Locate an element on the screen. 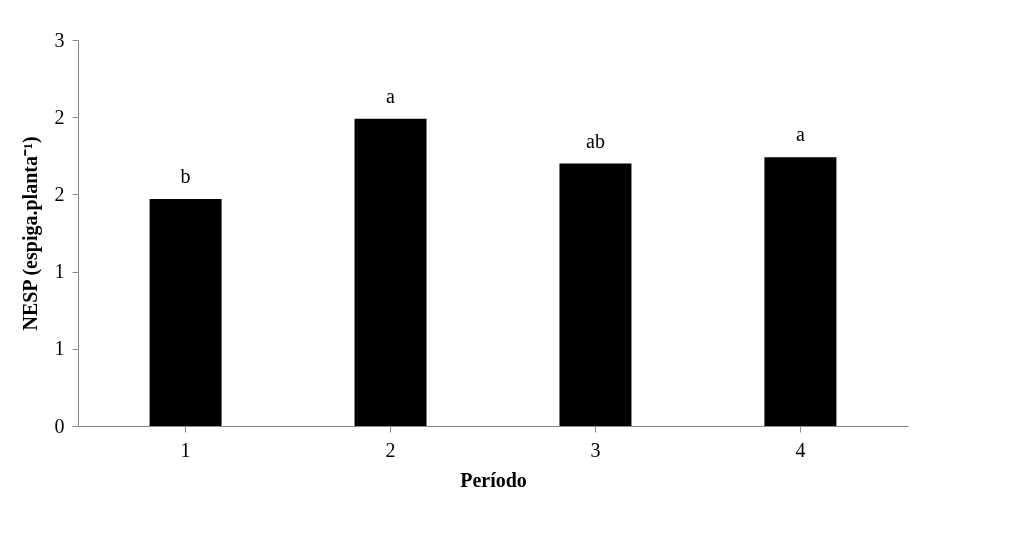 The image size is (1031, 551). annotation: ab is located at coordinates (595, 140).